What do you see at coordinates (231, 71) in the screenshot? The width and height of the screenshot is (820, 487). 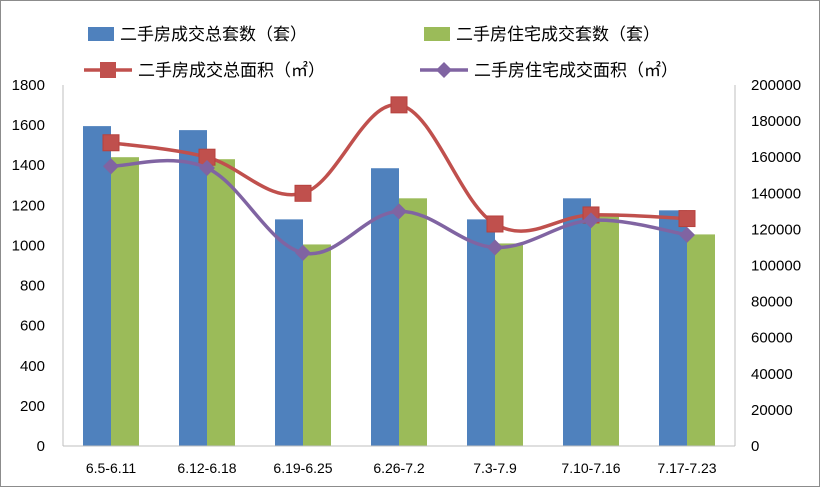 I see `legend-label: 二手房成交总面积（㎡）` at bounding box center [231, 71].